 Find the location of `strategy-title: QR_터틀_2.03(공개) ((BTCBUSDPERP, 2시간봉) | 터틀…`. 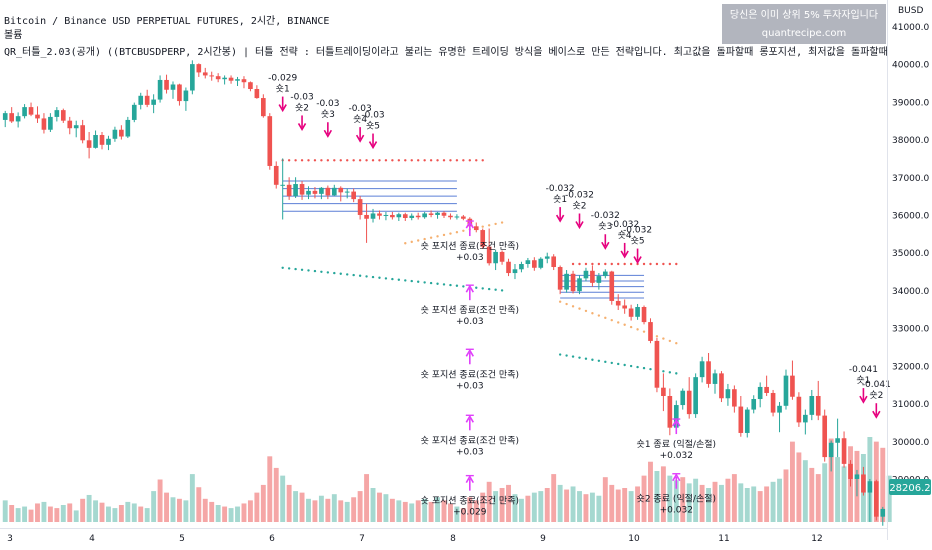

strategy-title: QR_터틀_2.03(공개) ((BTCBUSDPERP, 2시간봉) | 터틀… is located at coordinates (446, 52).